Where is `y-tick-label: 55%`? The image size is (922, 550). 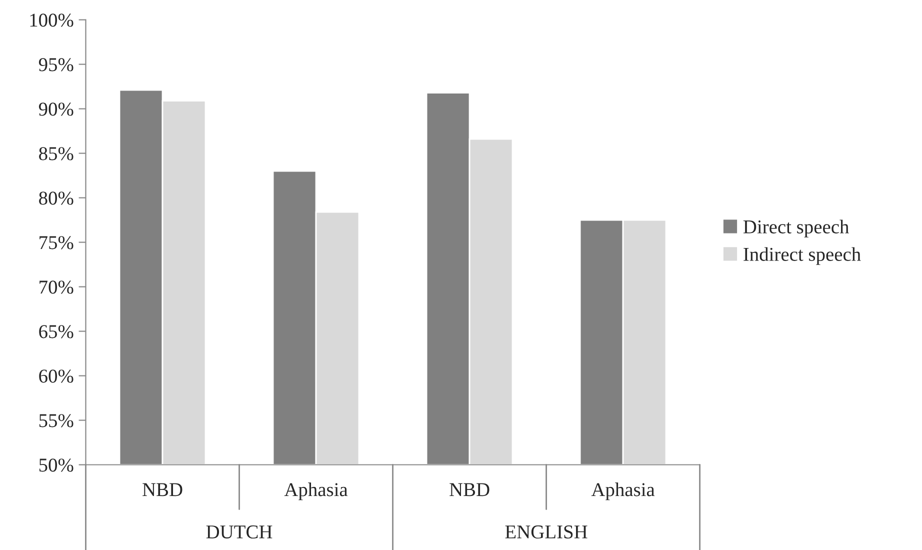
y-tick-label: 55% is located at coordinates (56, 421).